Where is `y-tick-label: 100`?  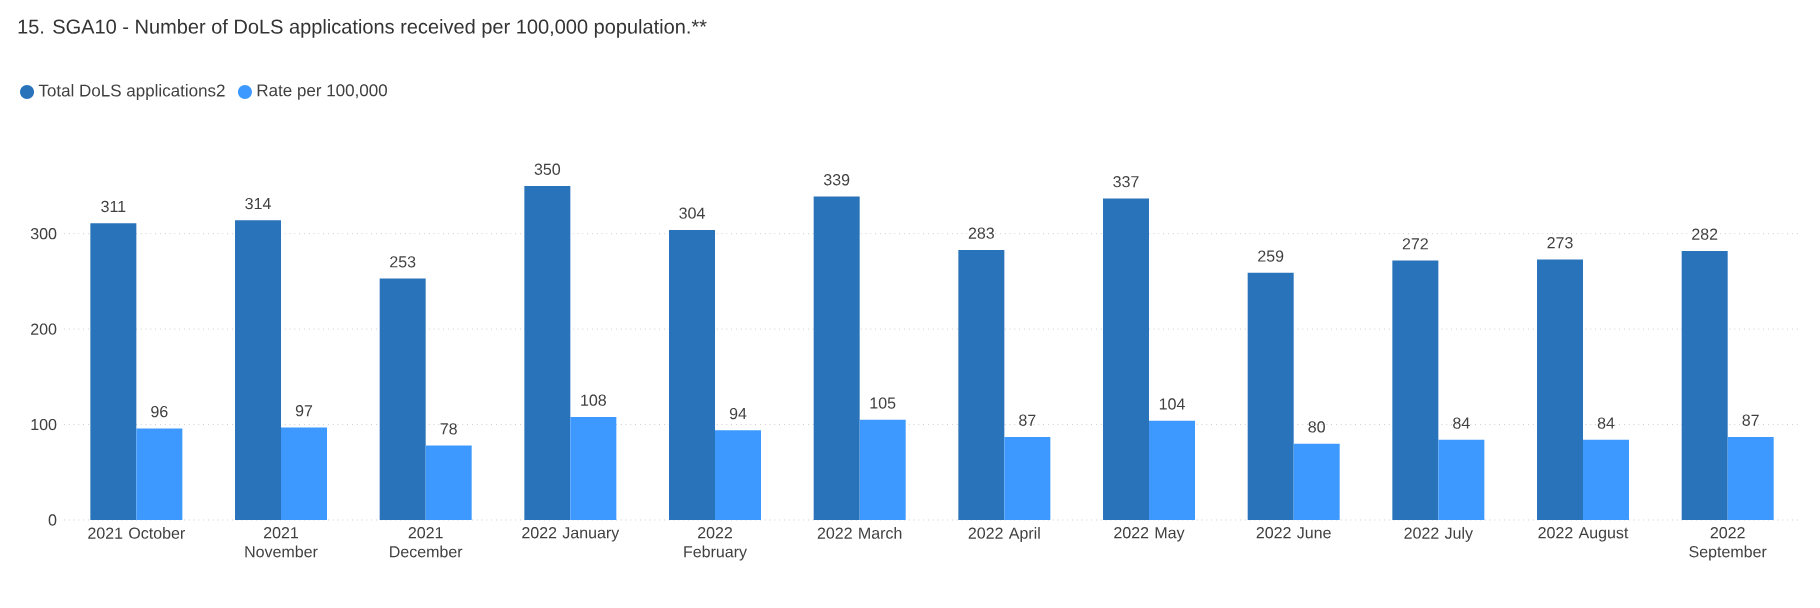 y-tick-label: 100 is located at coordinates (44, 424).